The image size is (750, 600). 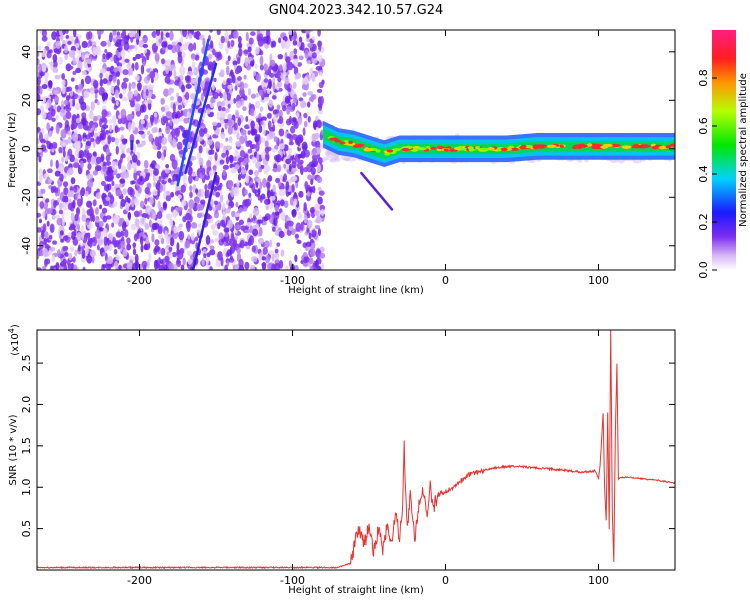 I want to click on y-tick-label: 0, so click(x=26, y=148).